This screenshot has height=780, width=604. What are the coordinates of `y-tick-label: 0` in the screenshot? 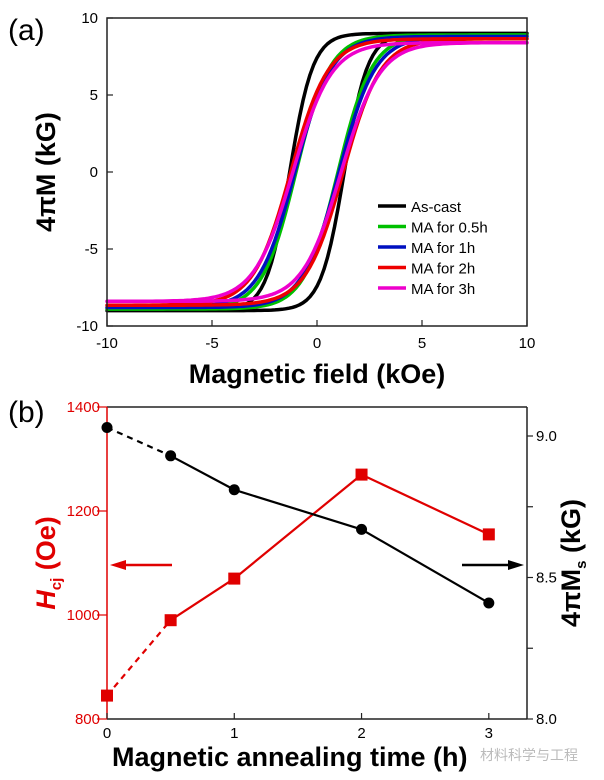 It's located at (94, 172).